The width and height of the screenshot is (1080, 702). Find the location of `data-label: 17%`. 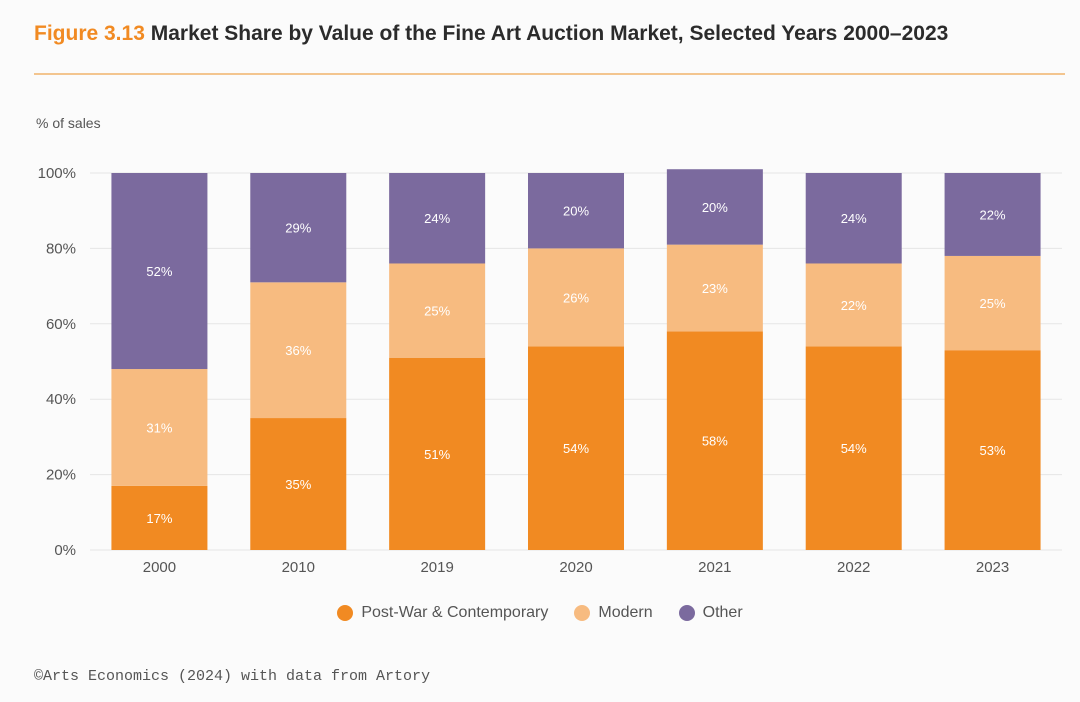

data-label: 17% is located at coordinates (159, 518).